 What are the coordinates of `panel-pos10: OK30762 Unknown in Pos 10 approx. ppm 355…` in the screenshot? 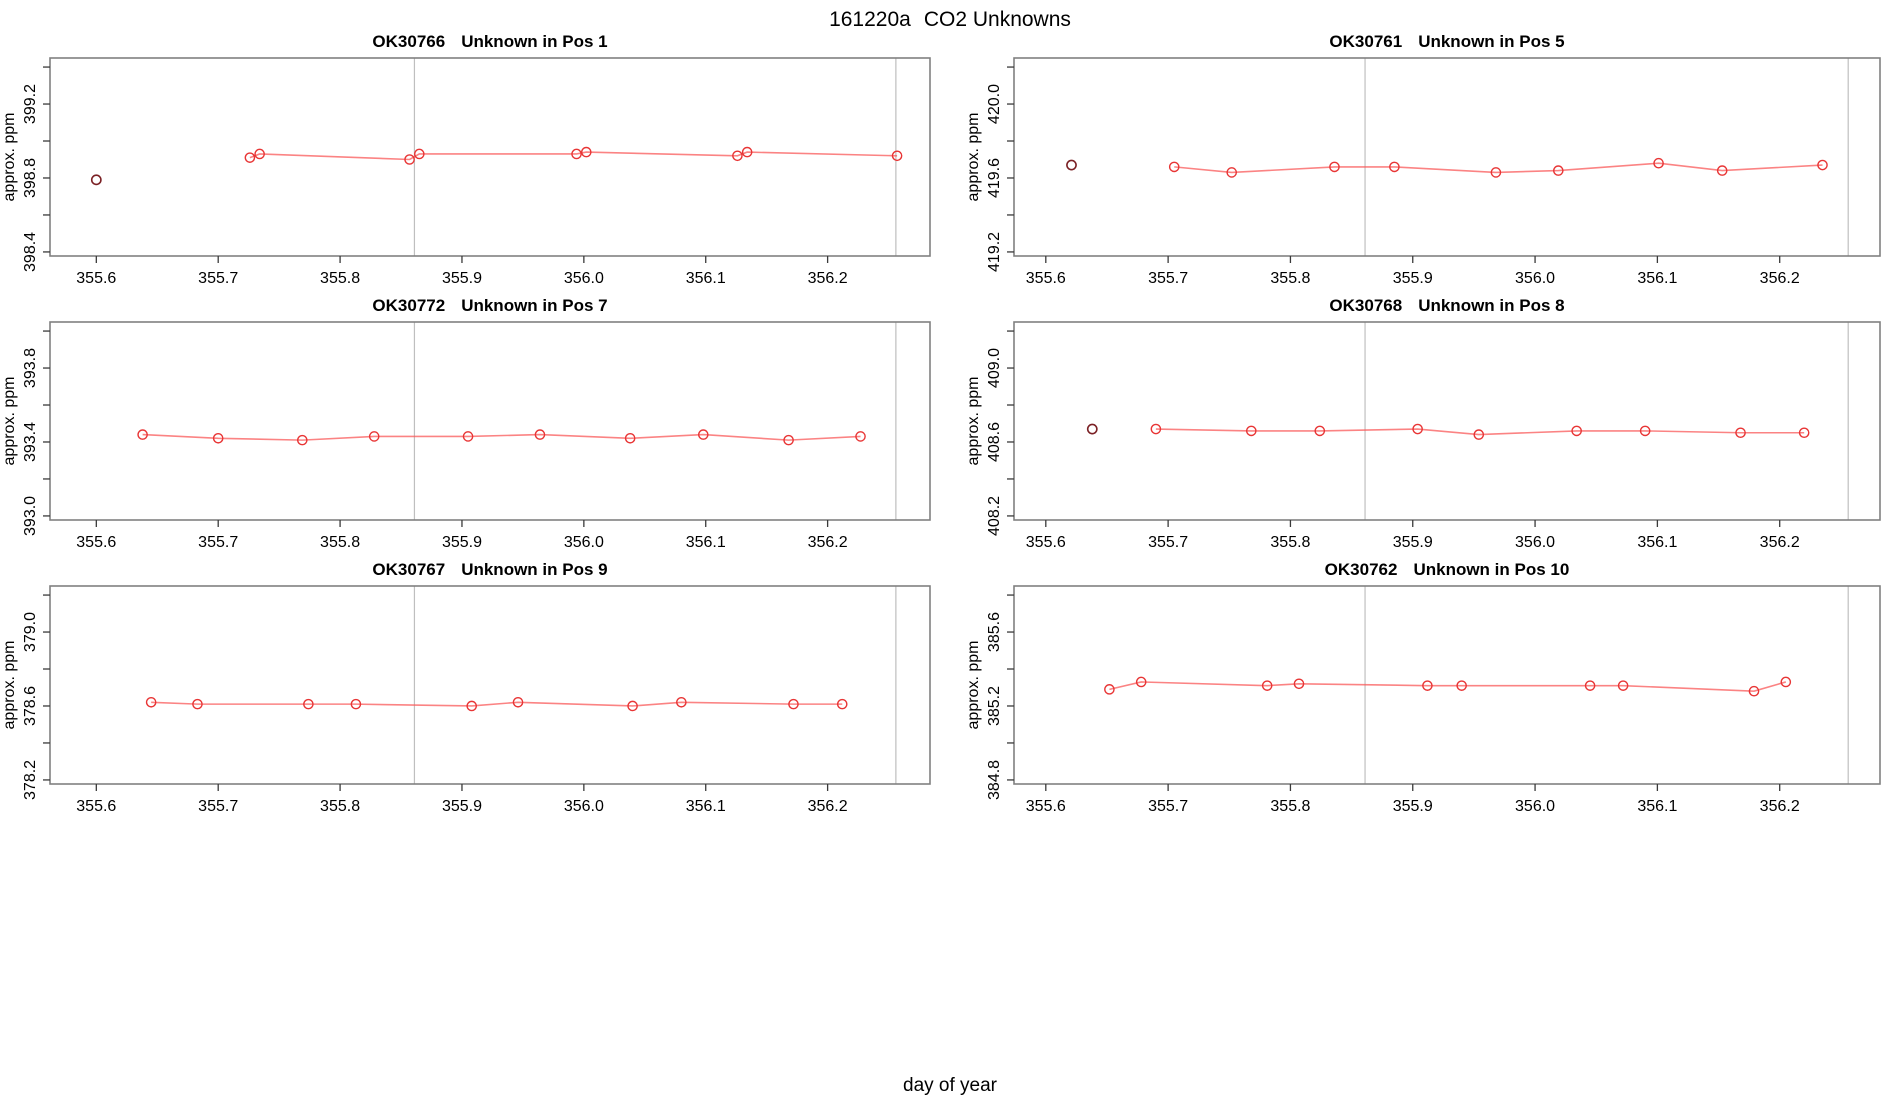 It's located at (1423, 687).